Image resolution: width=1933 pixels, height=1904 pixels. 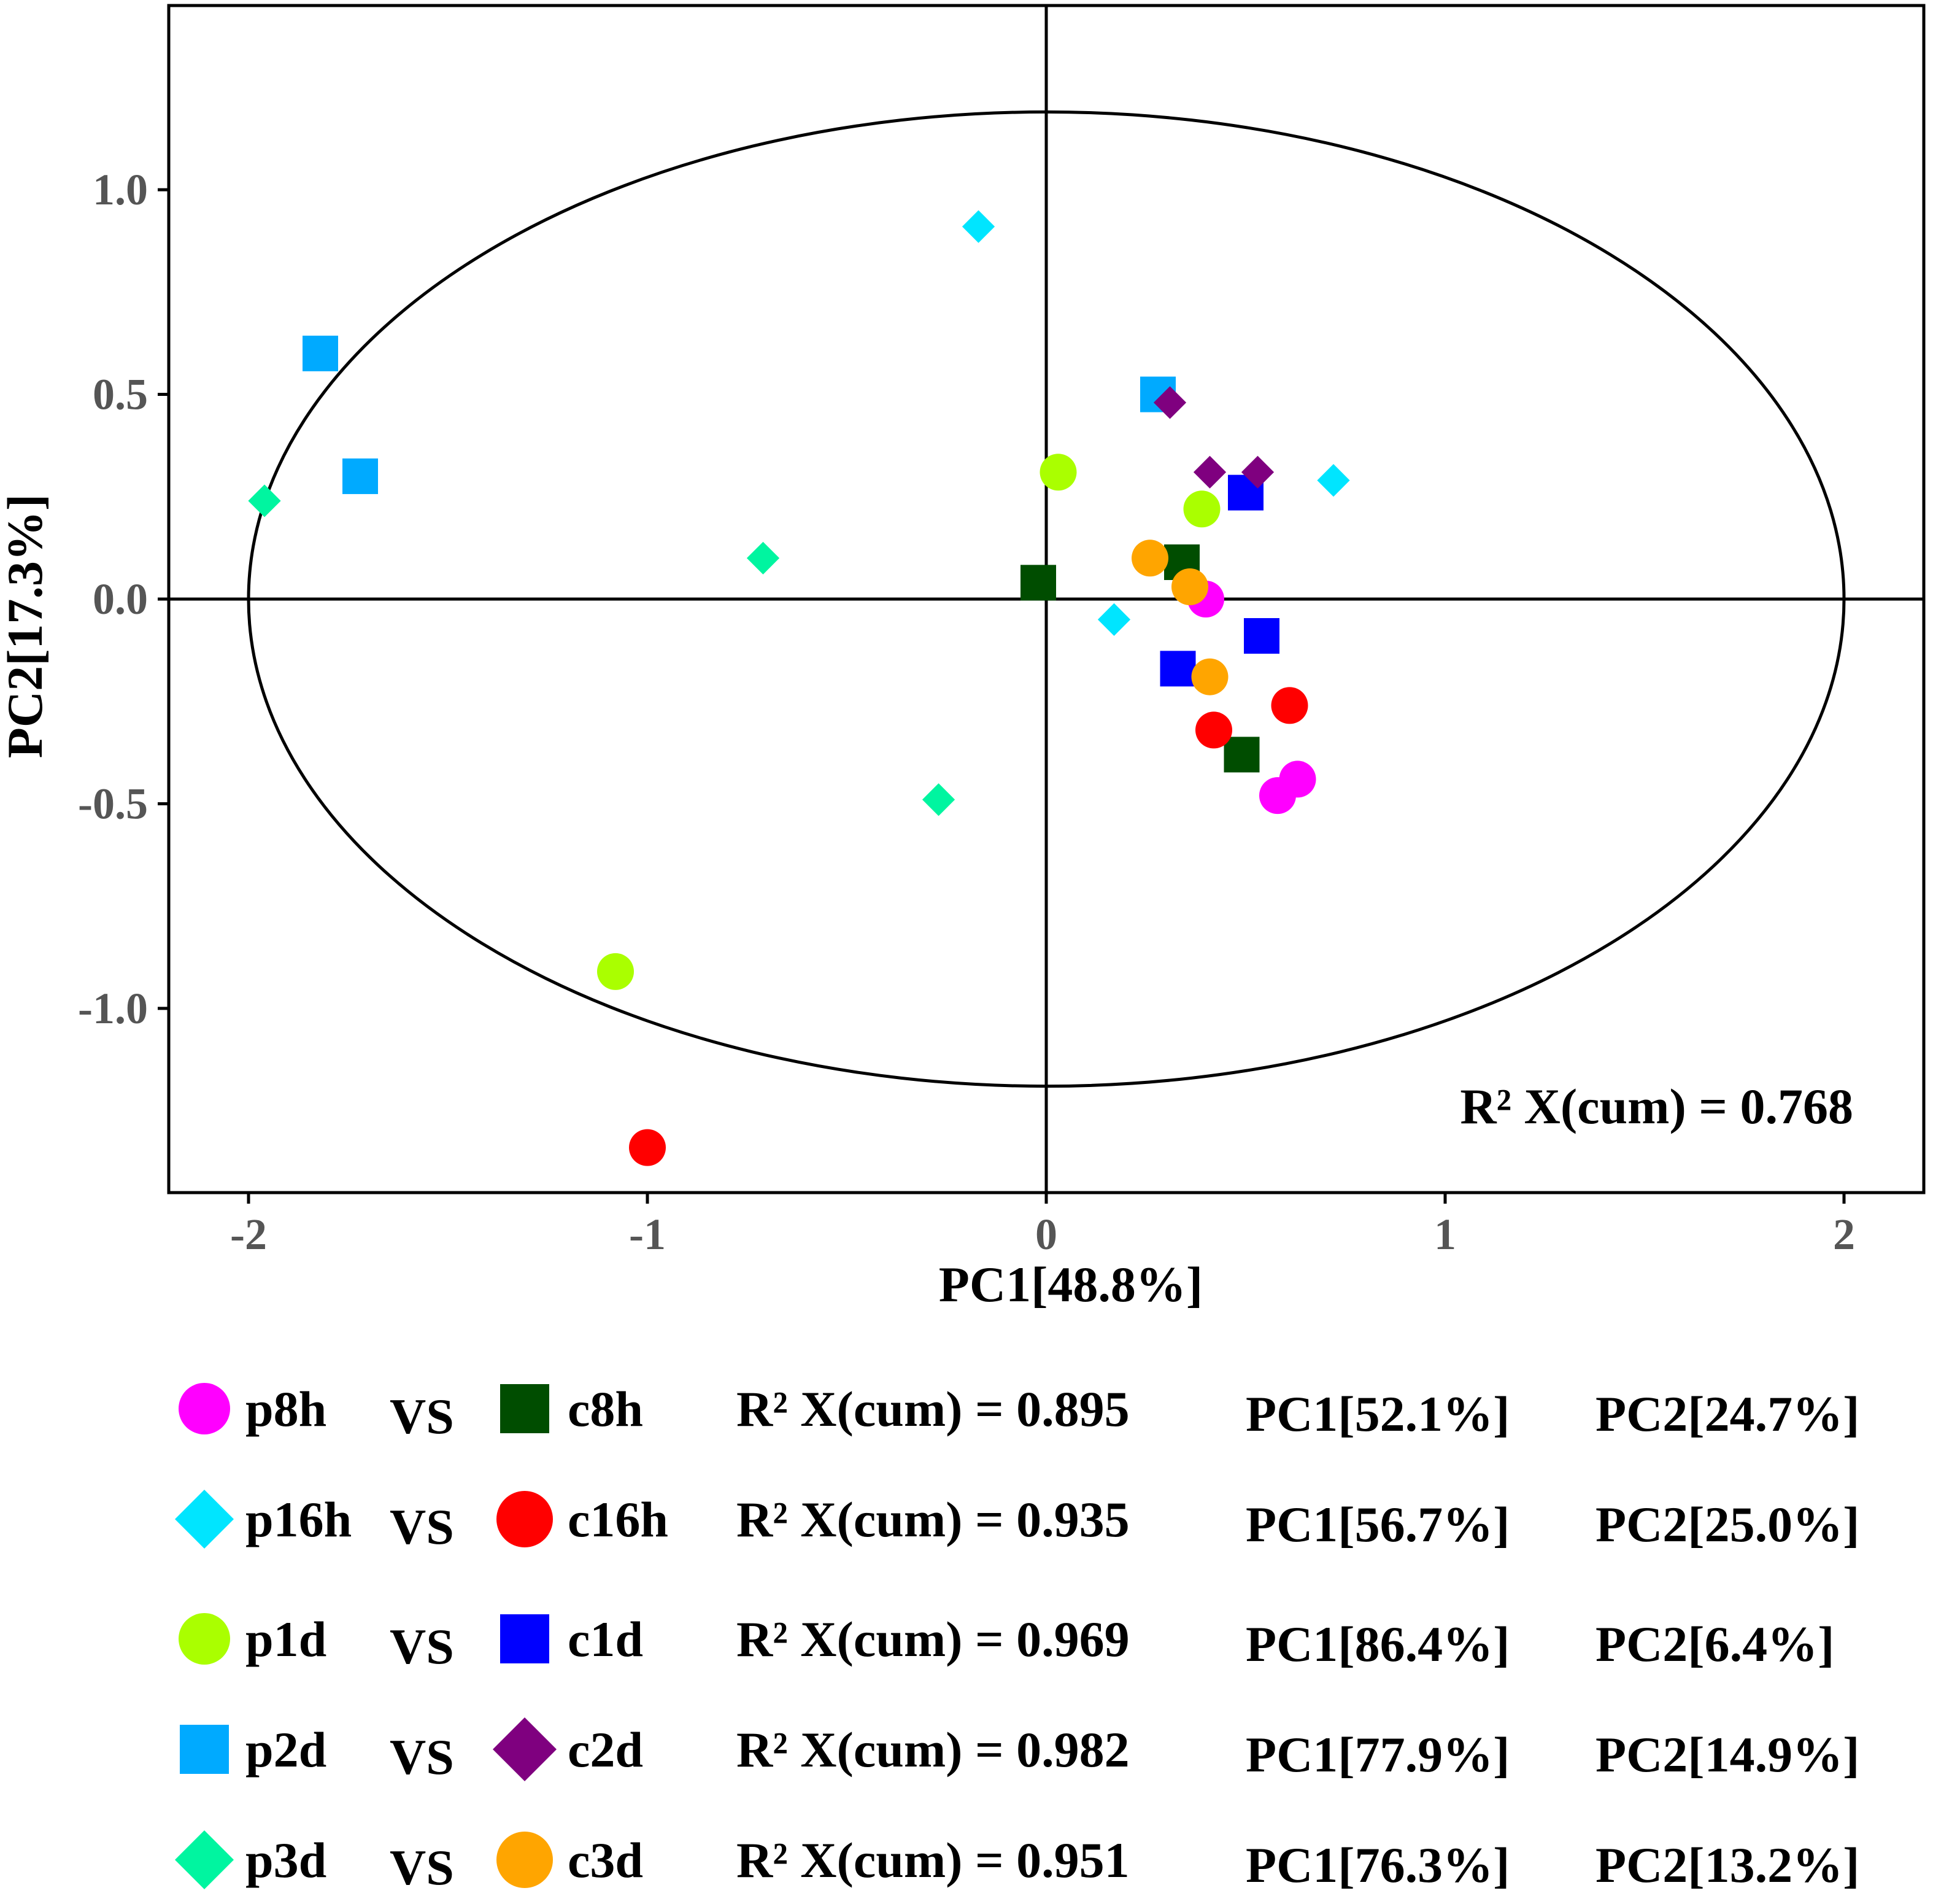 What do you see at coordinates (605, 1860) in the screenshot?
I see `legend-label-c3d: c3d` at bounding box center [605, 1860].